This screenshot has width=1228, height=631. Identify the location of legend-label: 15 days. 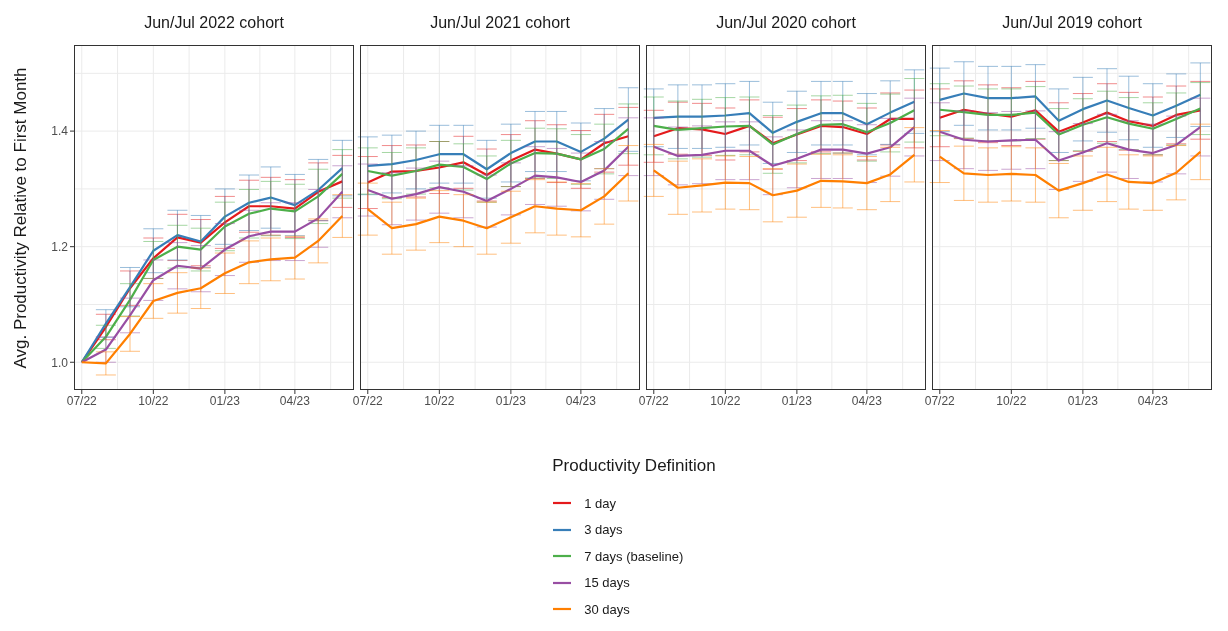
(607, 583).